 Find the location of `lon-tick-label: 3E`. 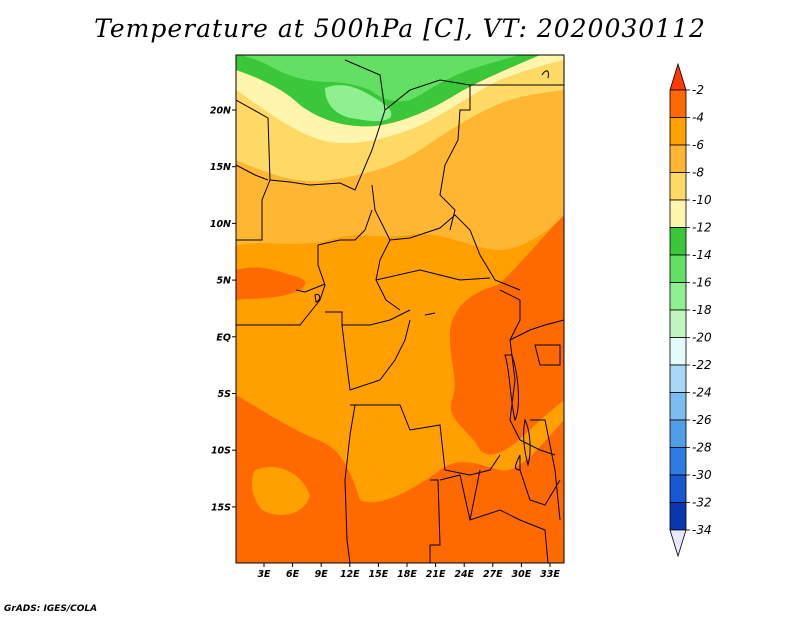

lon-tick-label: 3E is located at coordinates (264, 574).